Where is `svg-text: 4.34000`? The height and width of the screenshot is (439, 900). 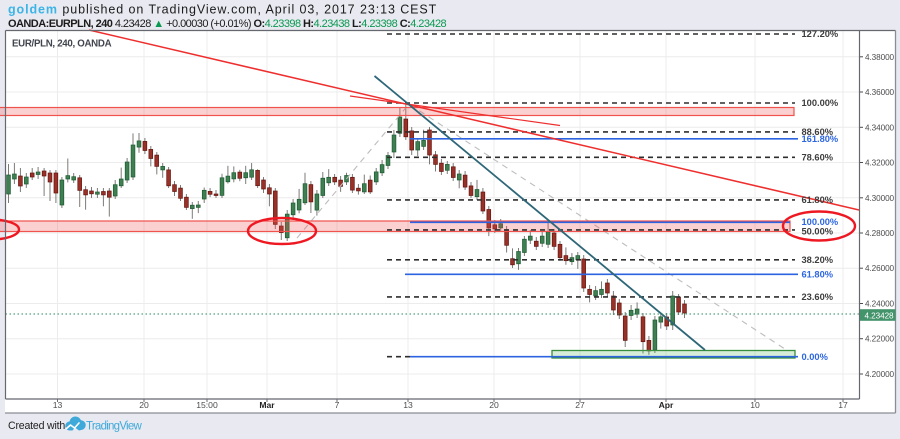
svg-text: 4.34000 is located at coordinates (880, 127).